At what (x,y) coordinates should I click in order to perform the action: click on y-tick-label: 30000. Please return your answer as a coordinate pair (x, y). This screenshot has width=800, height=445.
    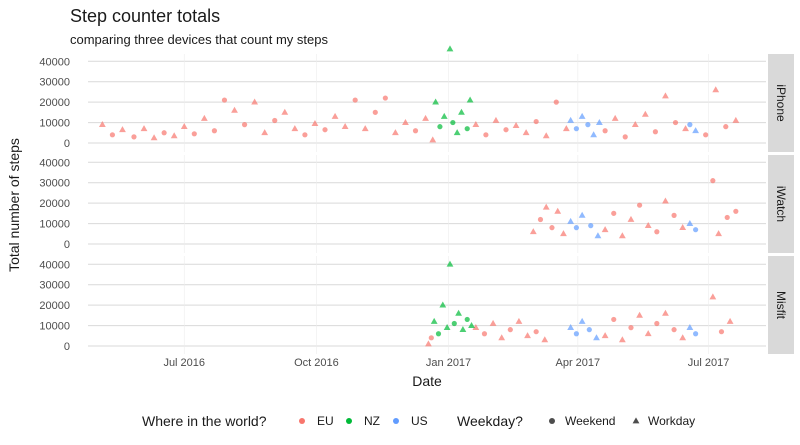
    Looking at the image, I should click on (54, 184).